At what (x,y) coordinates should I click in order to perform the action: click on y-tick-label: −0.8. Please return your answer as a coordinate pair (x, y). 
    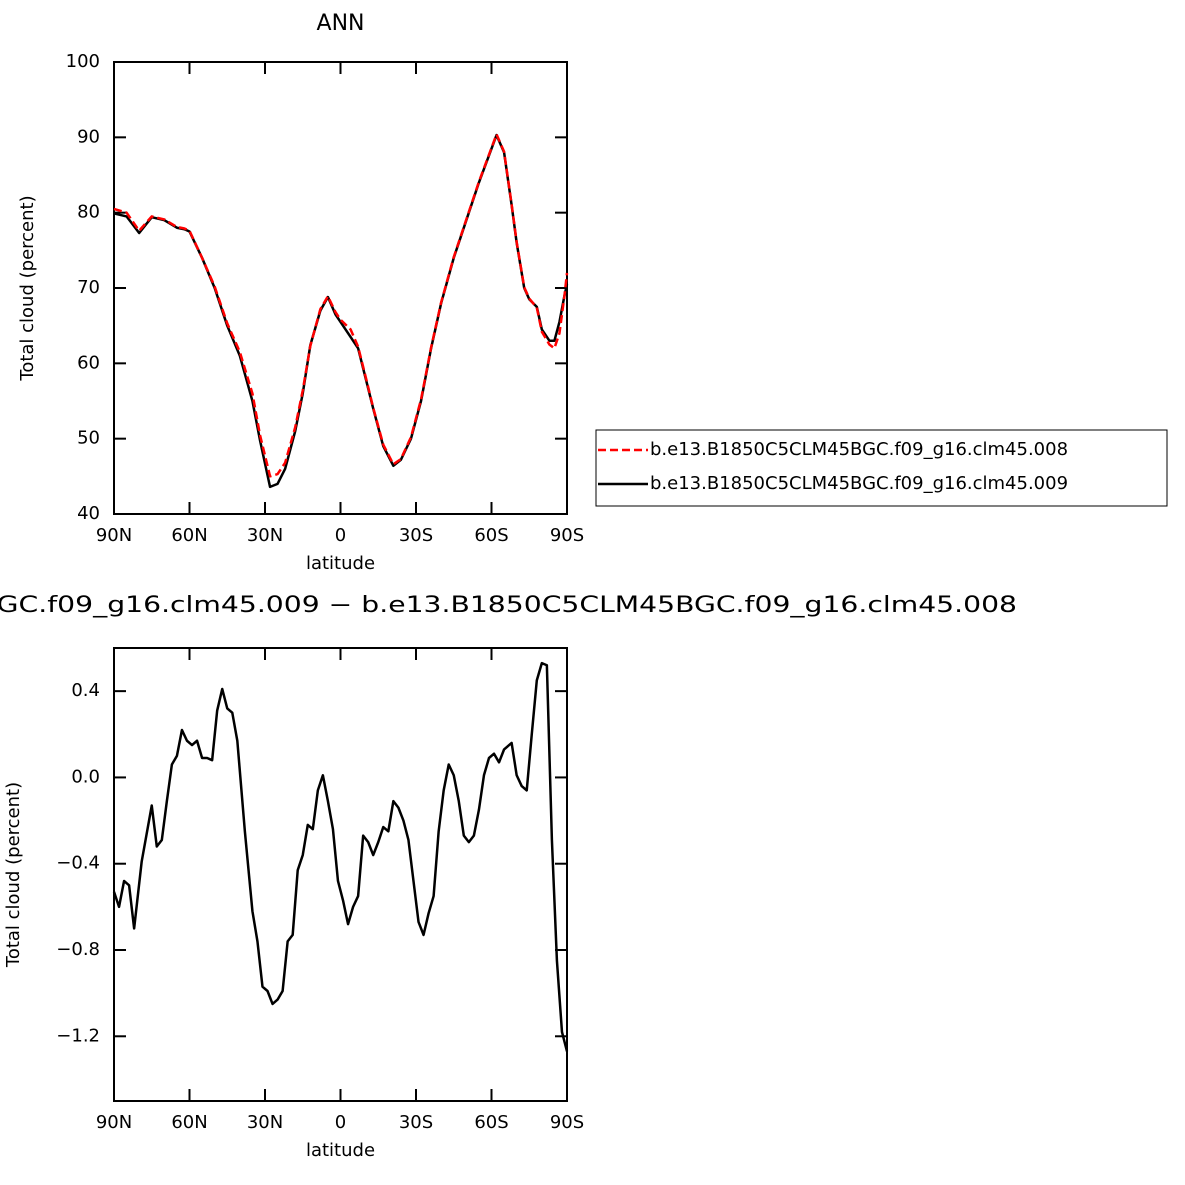
    Looking at the image, I should click on (78, 949).